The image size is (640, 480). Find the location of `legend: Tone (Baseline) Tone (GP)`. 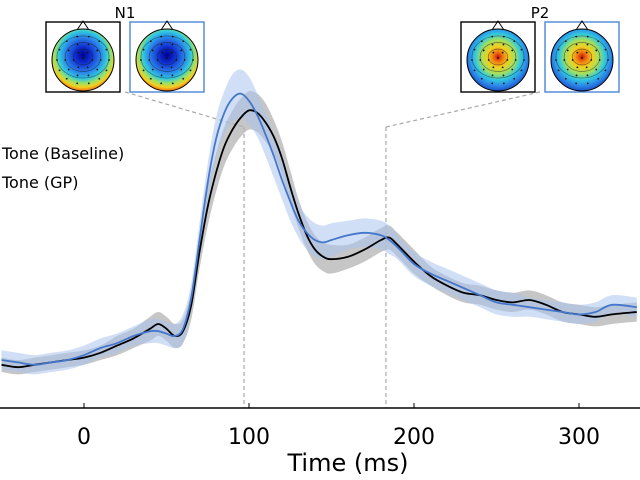

legend: Tone (Baseline) Tone (GP) is located at coordinates (62, 168).